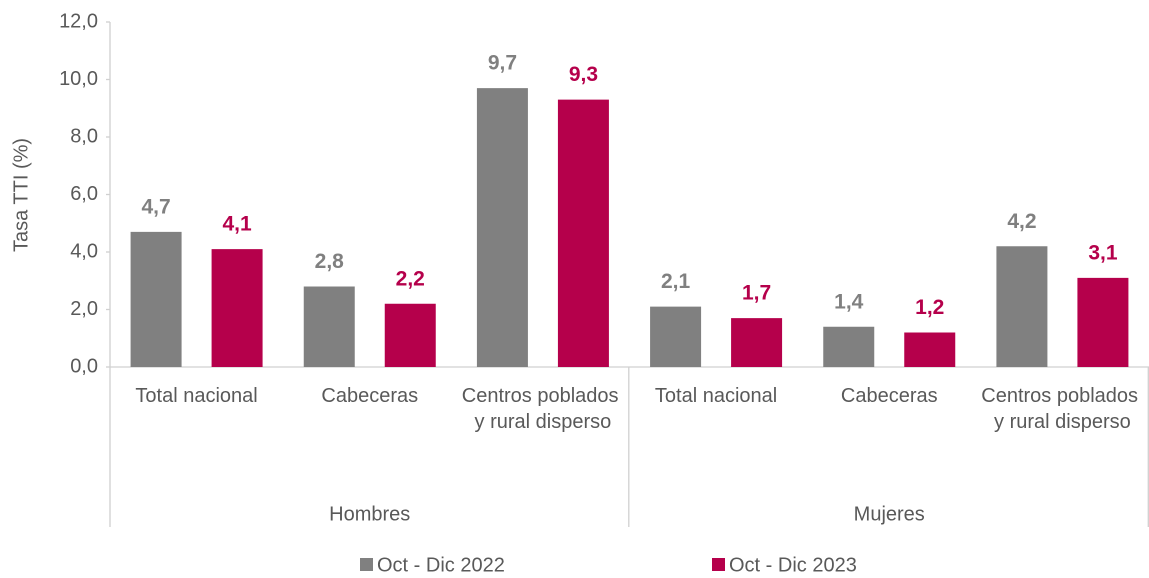  Describe the element at coordinates (502, 63) in the screenshot. I see `value-label: 9,7` at that location.